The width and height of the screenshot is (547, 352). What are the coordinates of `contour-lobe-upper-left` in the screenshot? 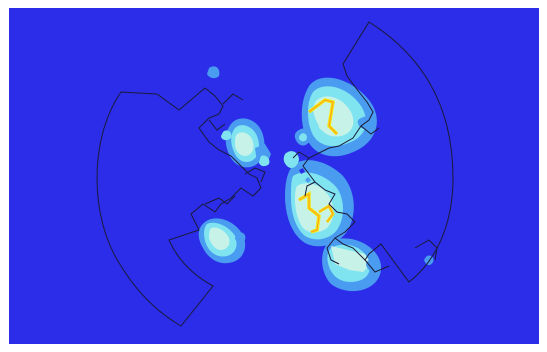 It's located at (239, 117).